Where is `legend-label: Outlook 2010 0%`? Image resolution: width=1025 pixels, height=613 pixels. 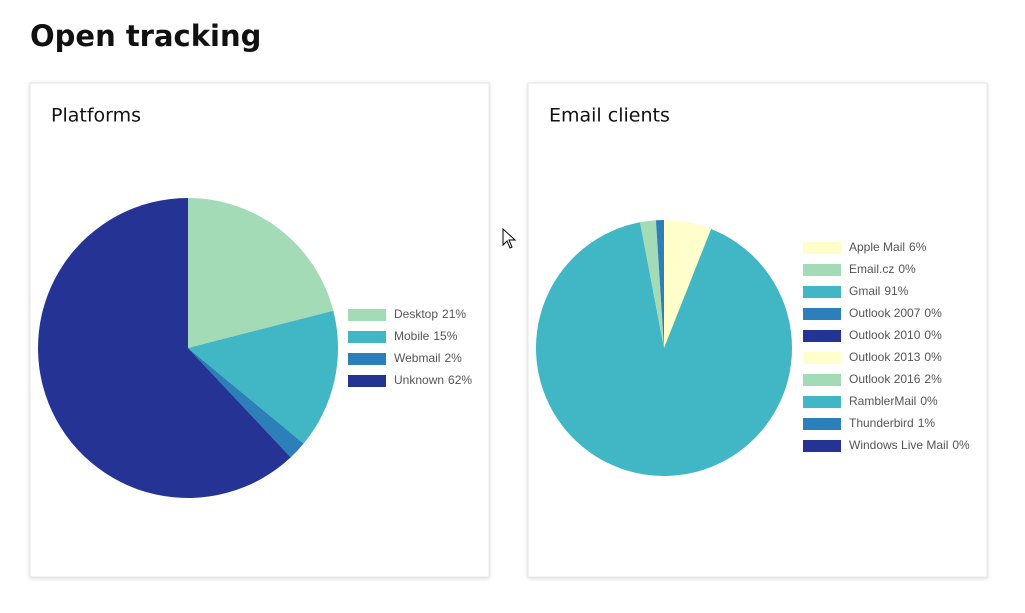 legend-label: Outlook 2010 0% is located at coordinates (895, 335).